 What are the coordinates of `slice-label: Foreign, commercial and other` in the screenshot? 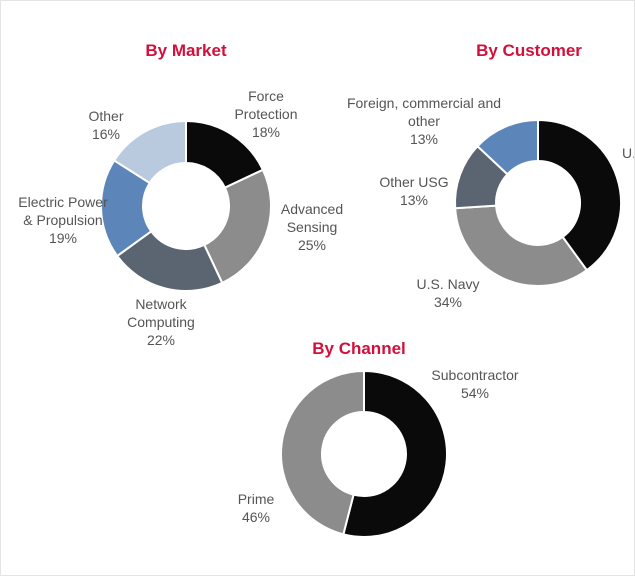 It's located at (424, 112).